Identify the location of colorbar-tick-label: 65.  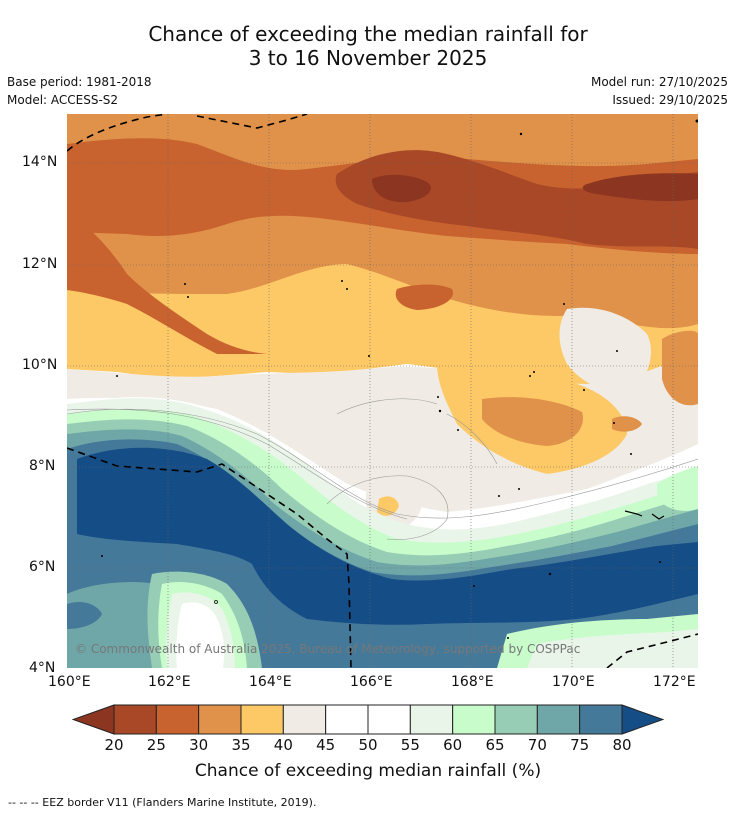
(495, 745).